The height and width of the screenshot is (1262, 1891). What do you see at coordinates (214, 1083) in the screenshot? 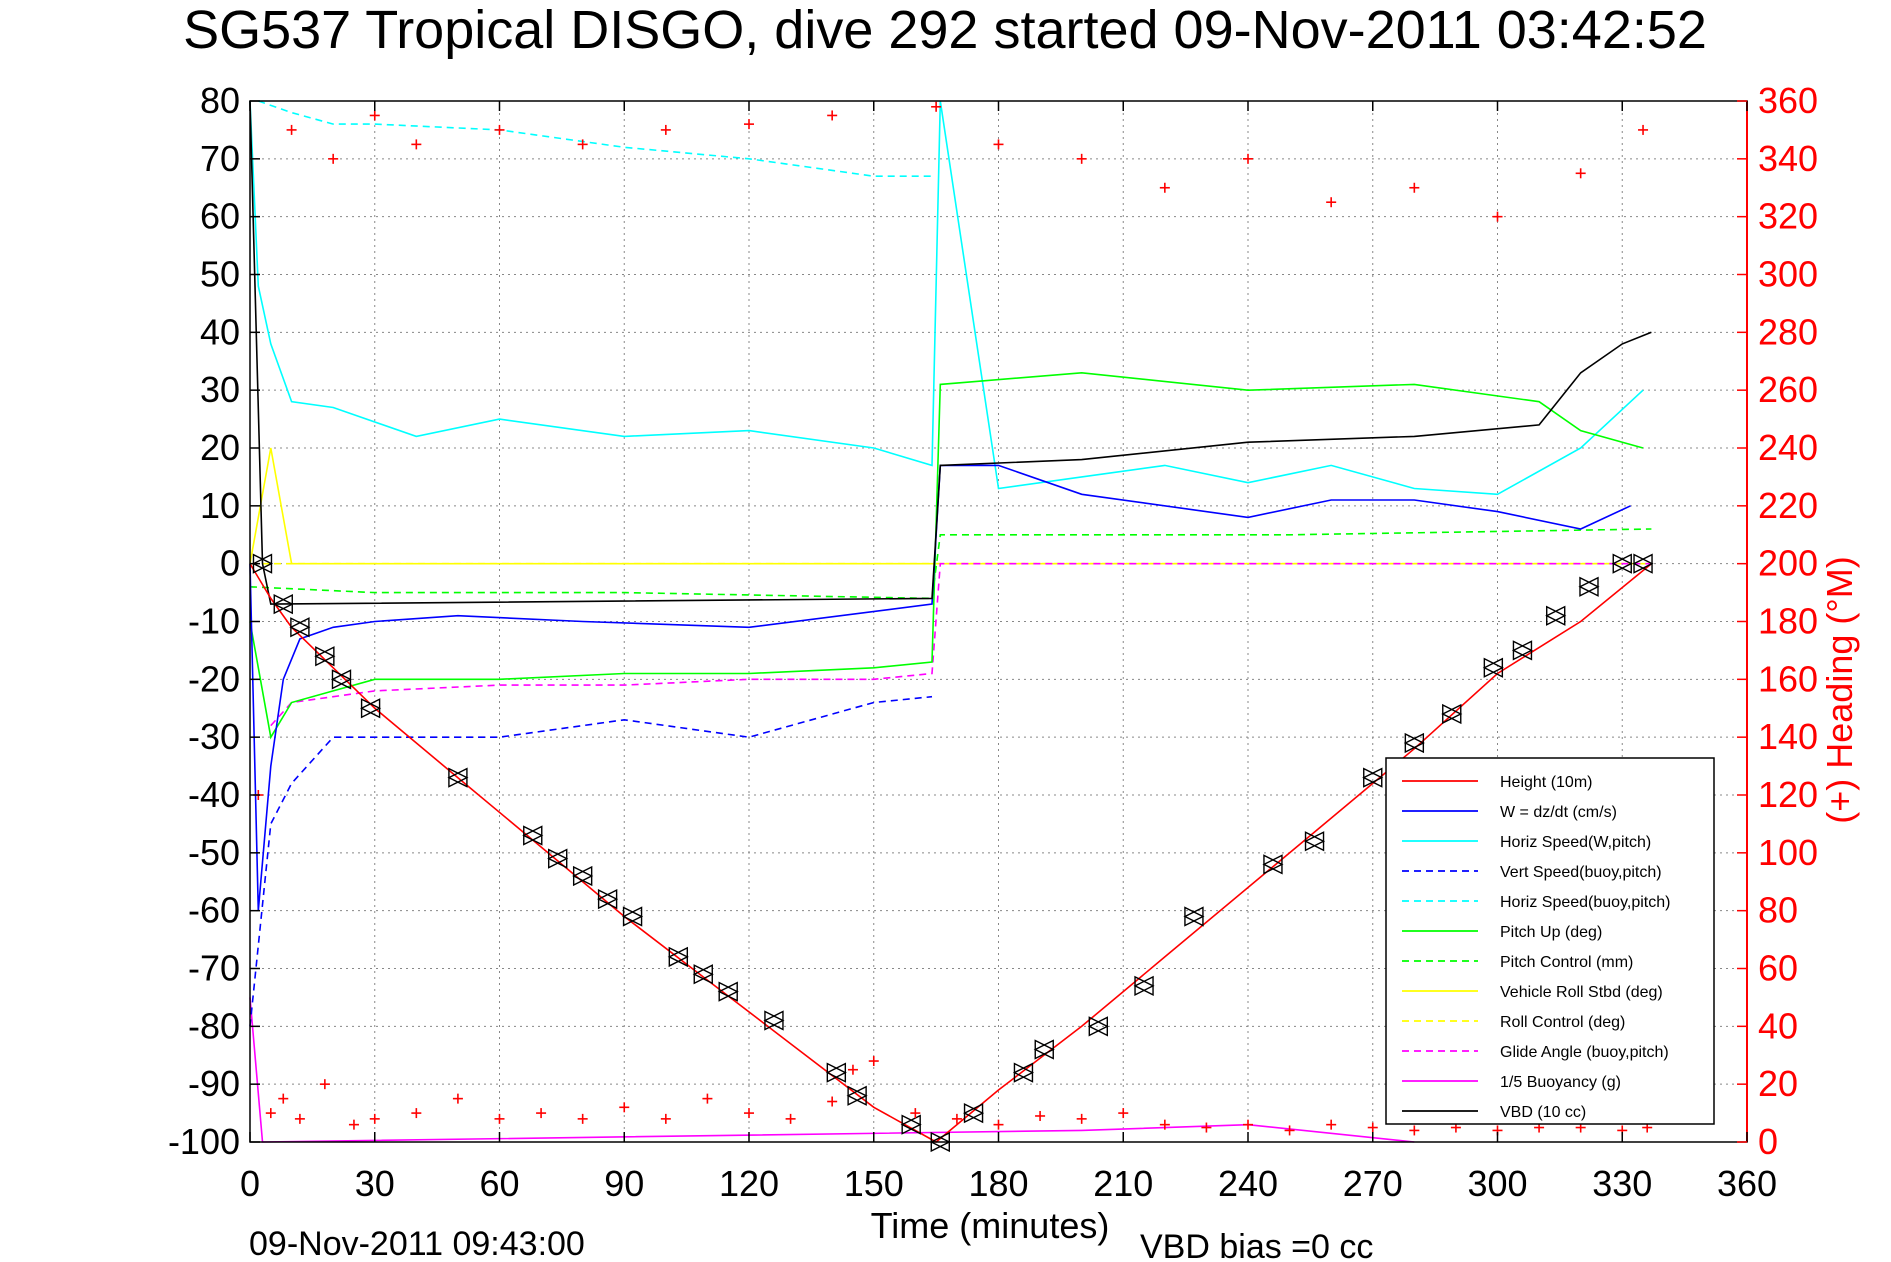
I see `y-tick-label: -90` at bounding box center [214, 1083].